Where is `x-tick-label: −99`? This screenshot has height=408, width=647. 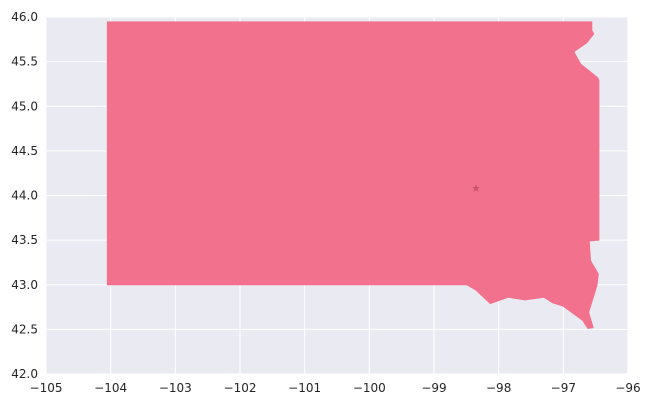
x-tick-label: −99 is located at coordinates (433, 388).